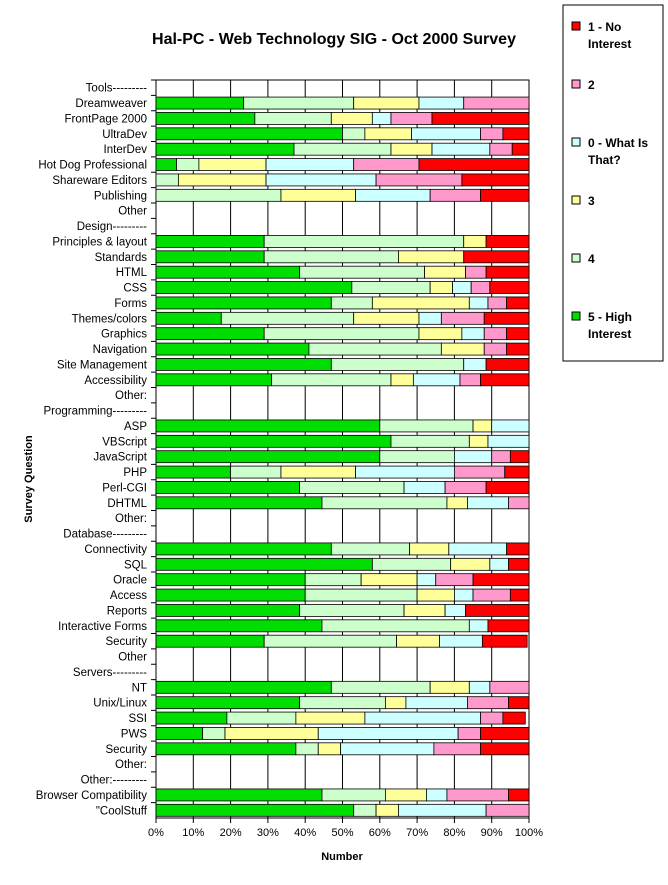  Describe the element at coordinates (591, 259) in the screenshot. I see `legend-label: 4` at that location.